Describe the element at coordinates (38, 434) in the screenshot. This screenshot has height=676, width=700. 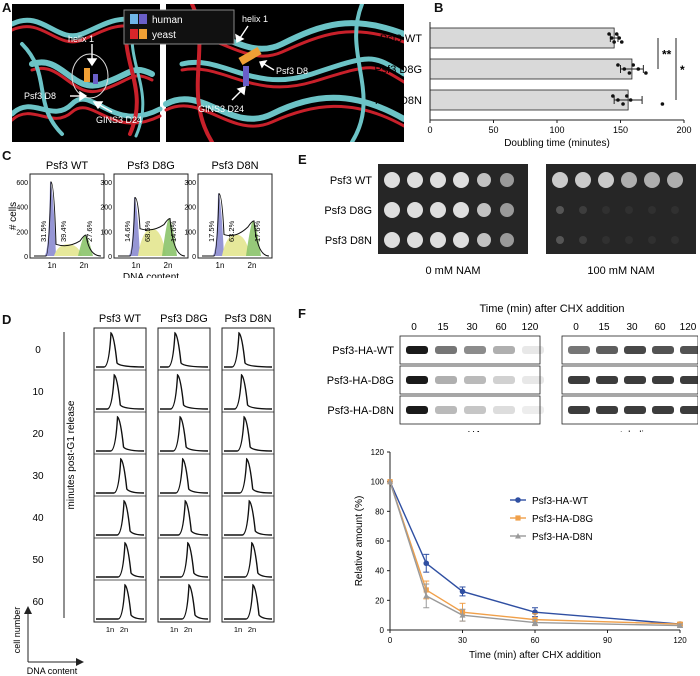
I see `d-timepoint-2: 20` at that location.